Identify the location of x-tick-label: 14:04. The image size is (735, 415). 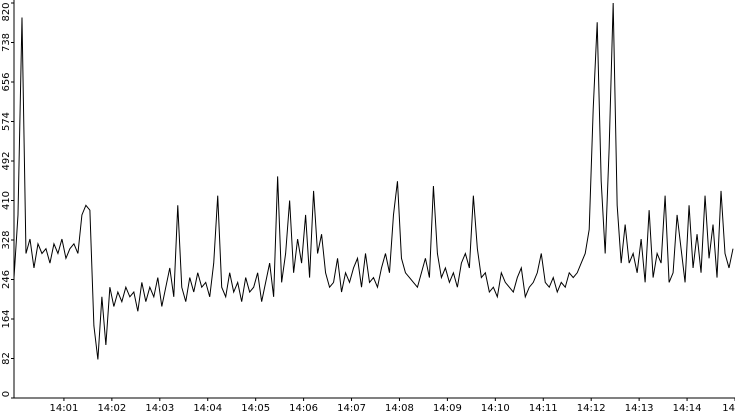
(207, 408).